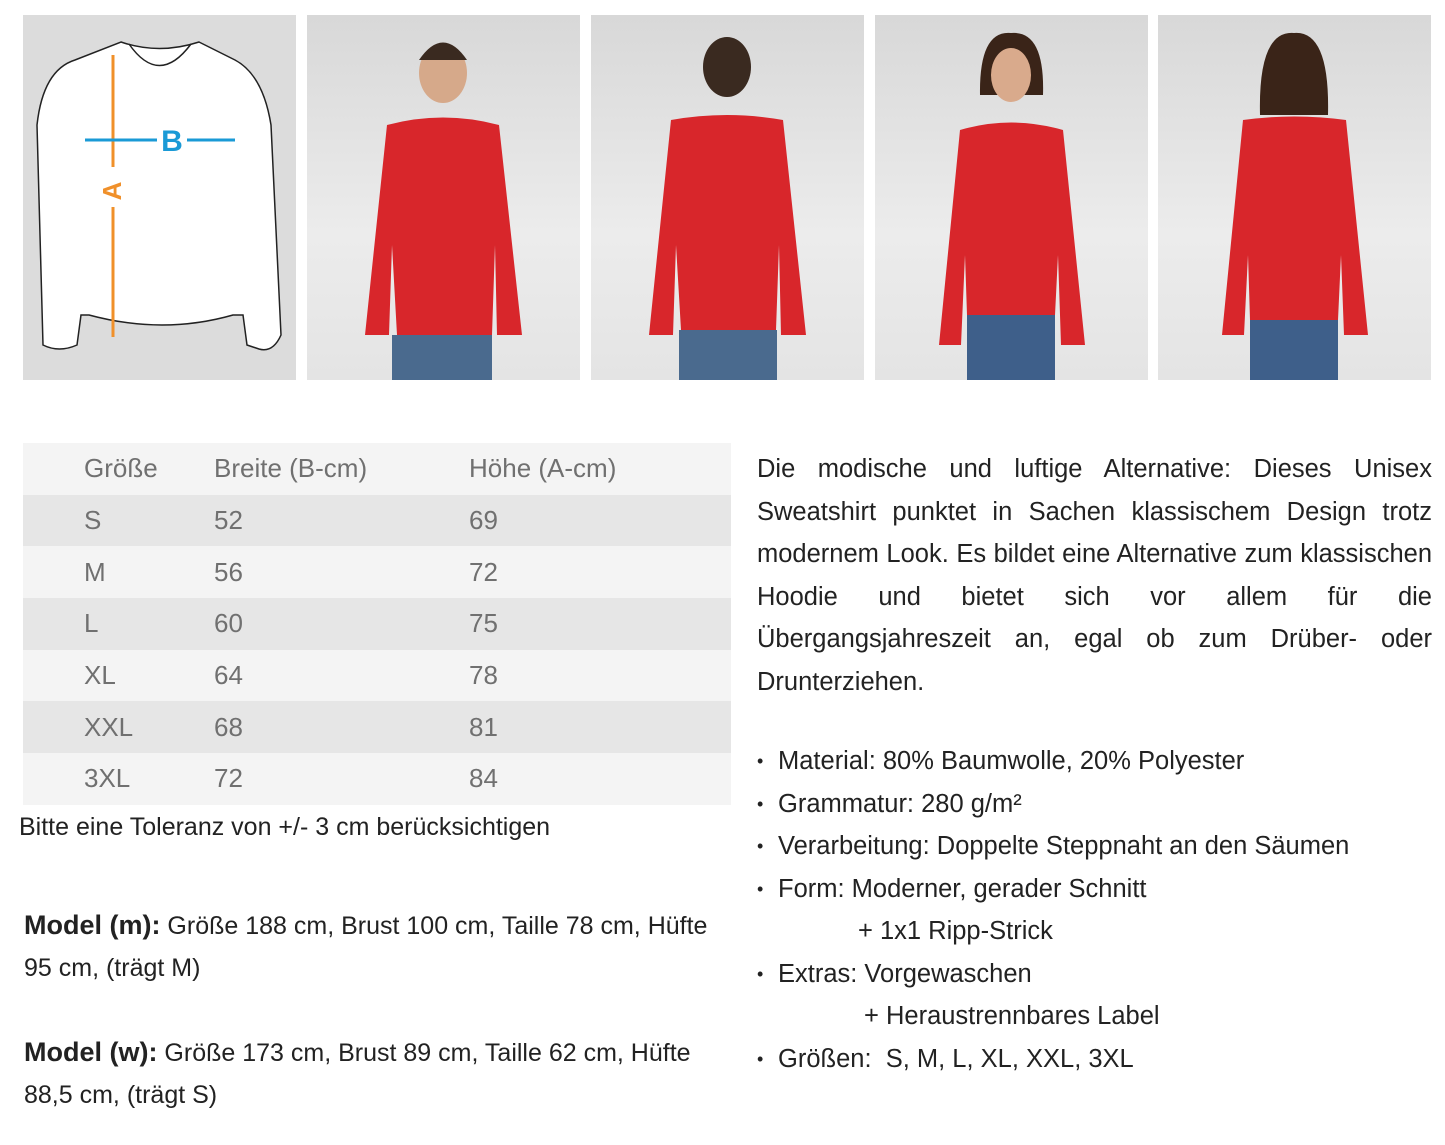  Describe the element at coordinates (377, 572) in the screenshot. I see `table-row: M 56 72` at that location.